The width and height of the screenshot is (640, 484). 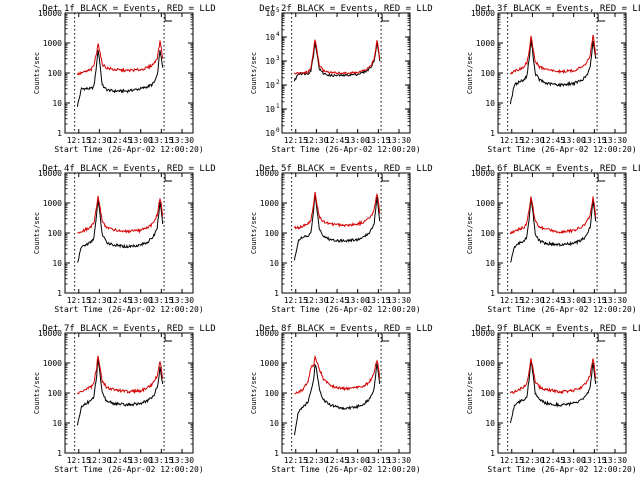 I want to click on y-tick-exponent: 4, so click(x=278, y=34).